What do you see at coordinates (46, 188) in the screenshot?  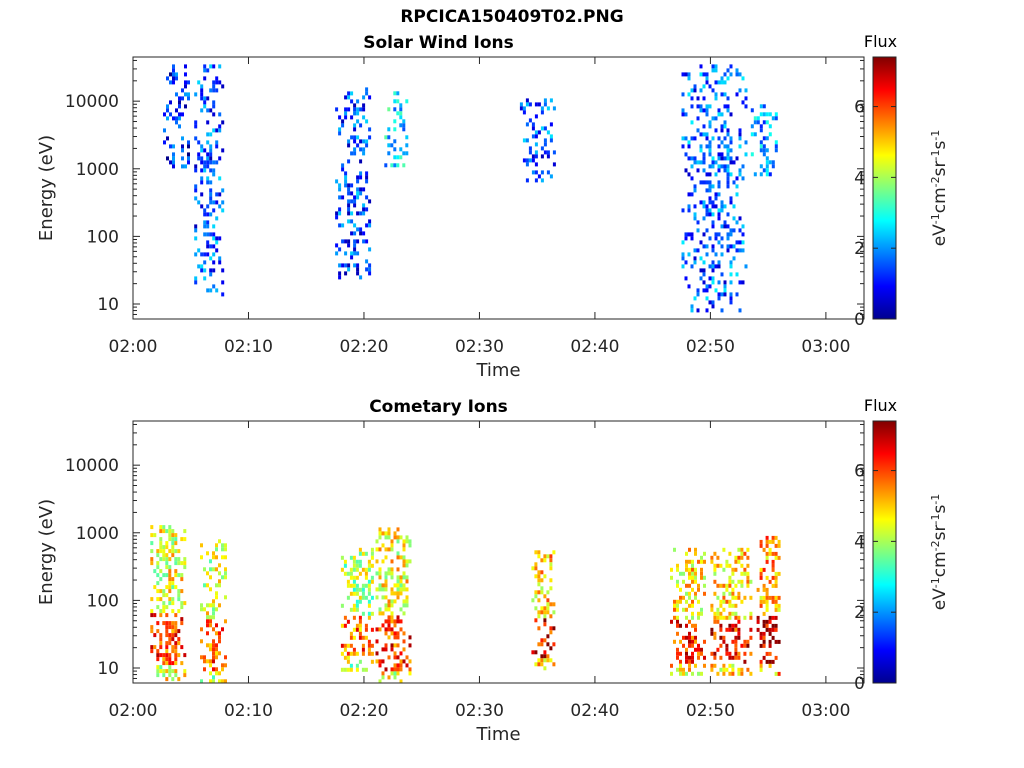 I see `y-axis-label: Energy (eV)` at bounding box center [46, 188].